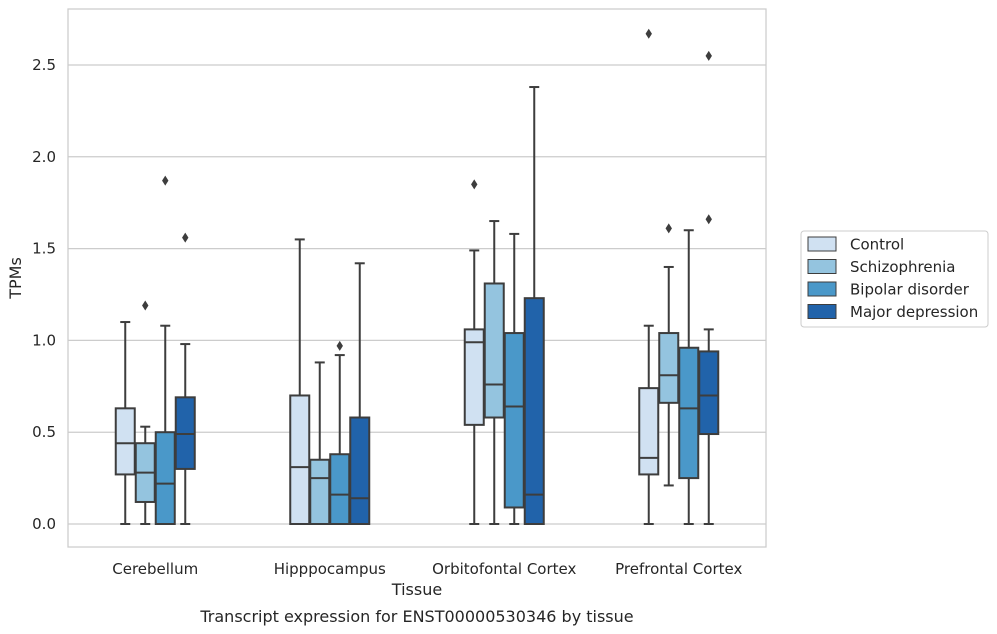  What do you see at coordinates (155, 569) in the screenshot?
I see `x-tick-label: Cerebellum` at bounding box center [155, 569].